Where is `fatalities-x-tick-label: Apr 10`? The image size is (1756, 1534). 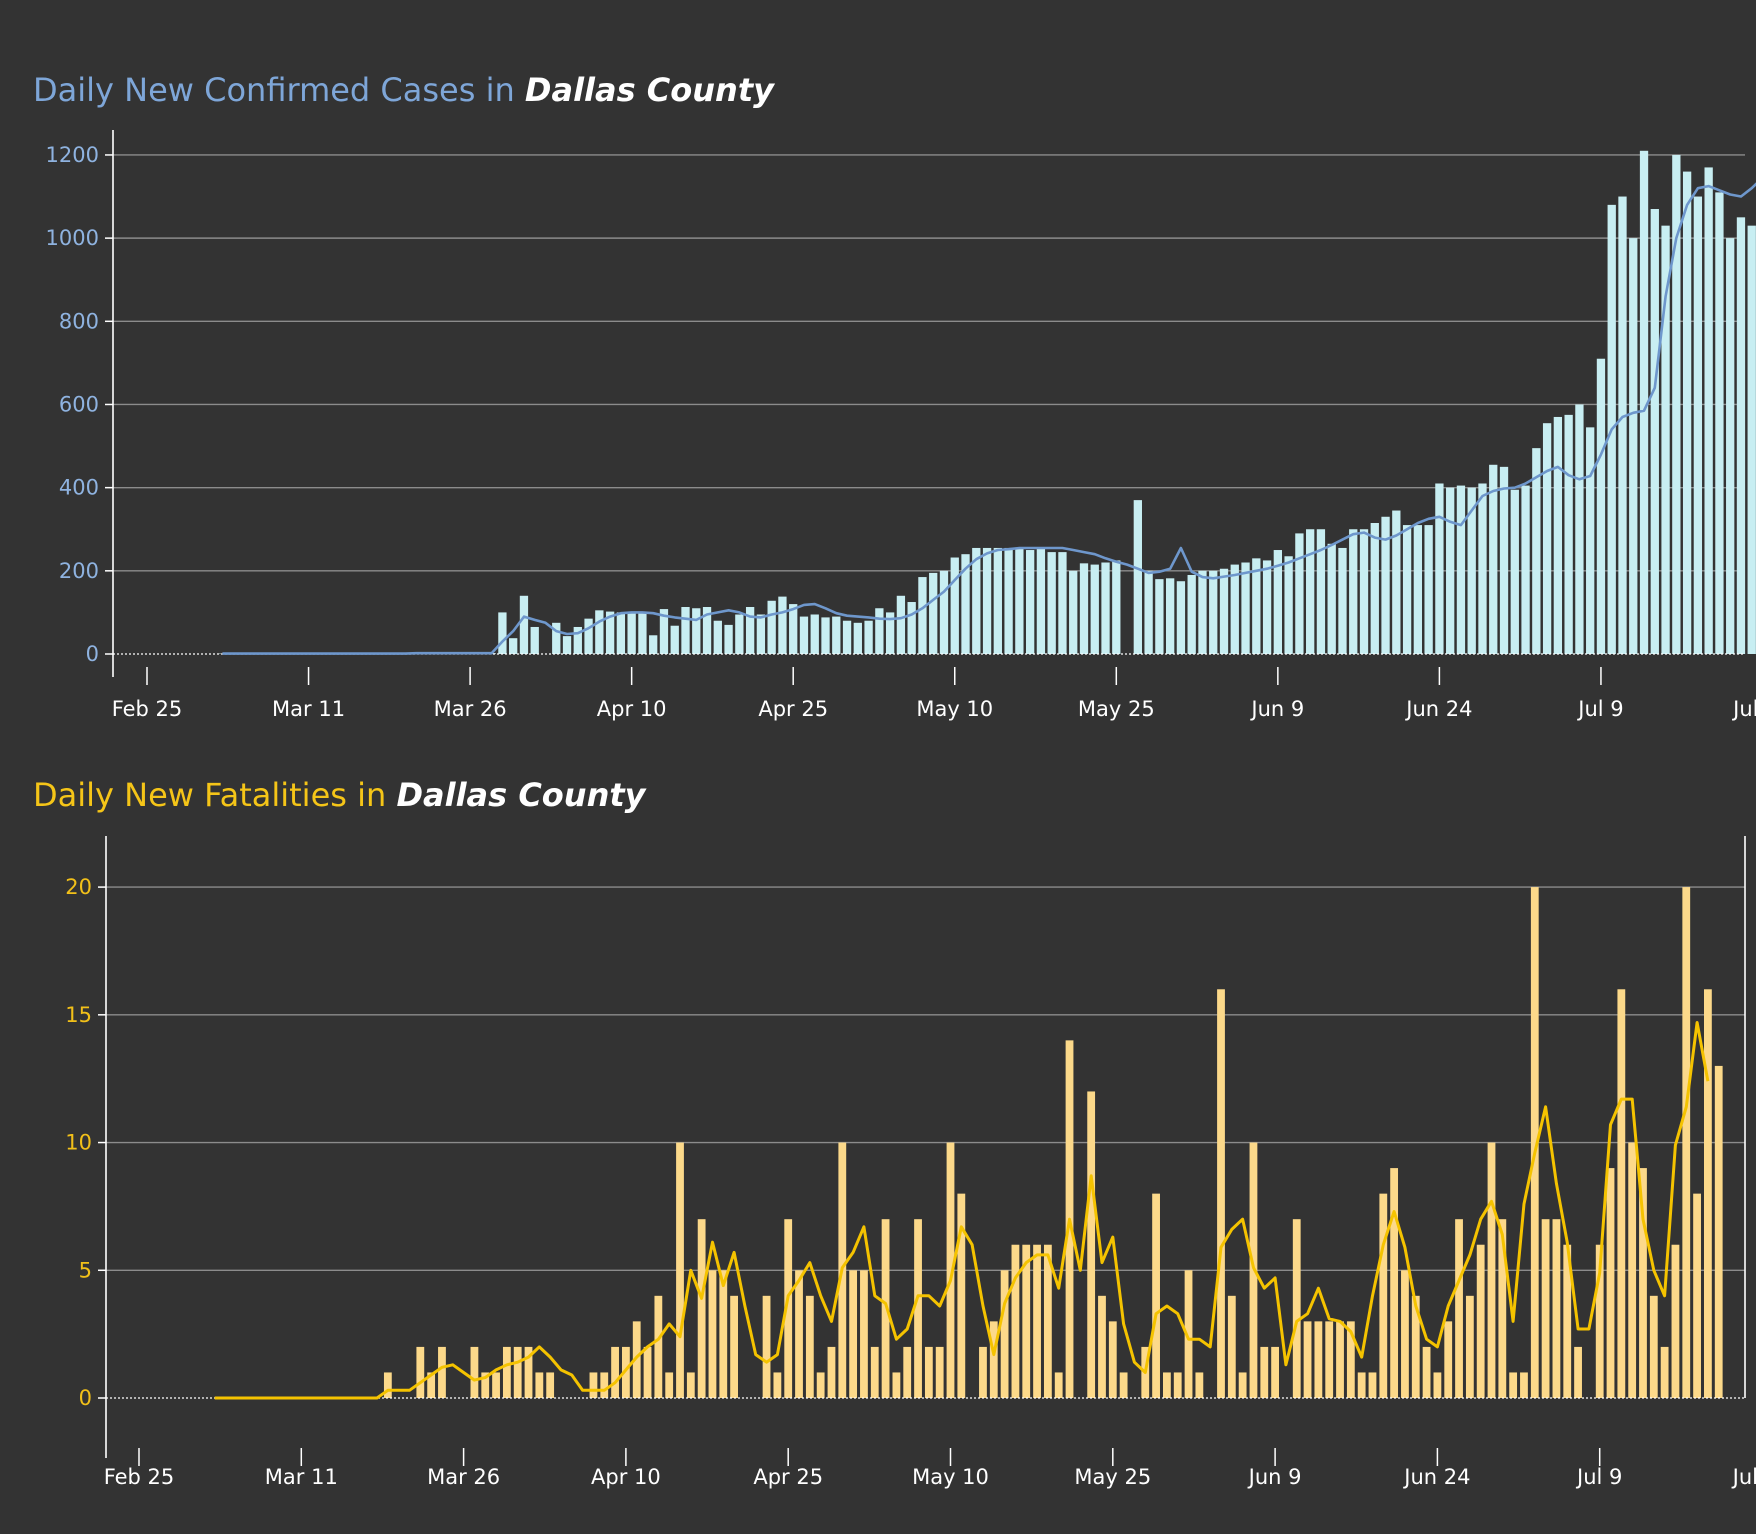 fatalities-x-tick-label: Apr 10 is located at coordinates (626, 1477).